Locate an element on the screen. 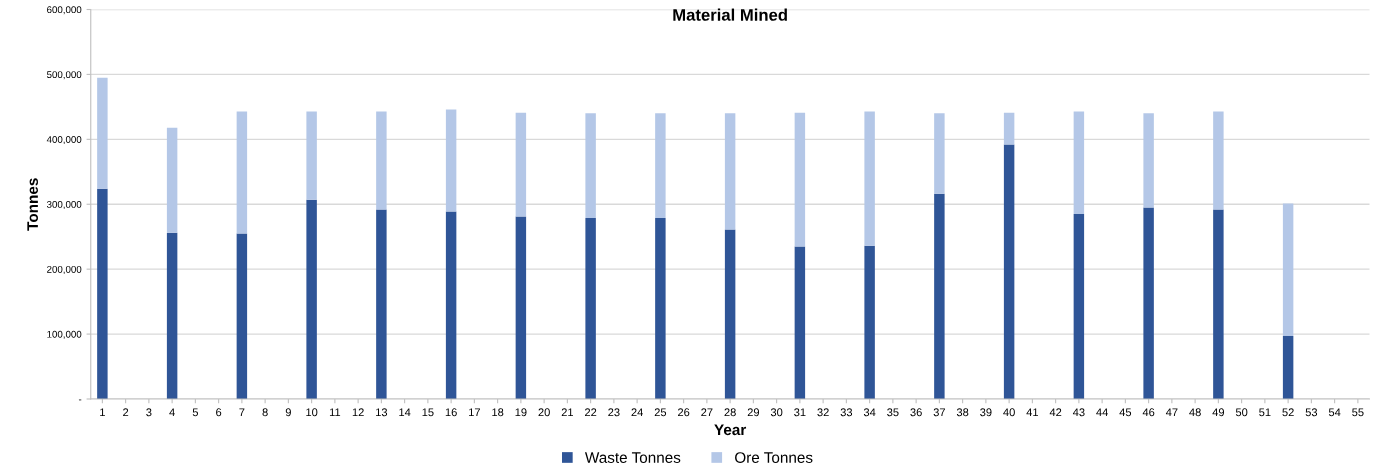  x-tick-label: 29 is located at coordinates (753, 412).